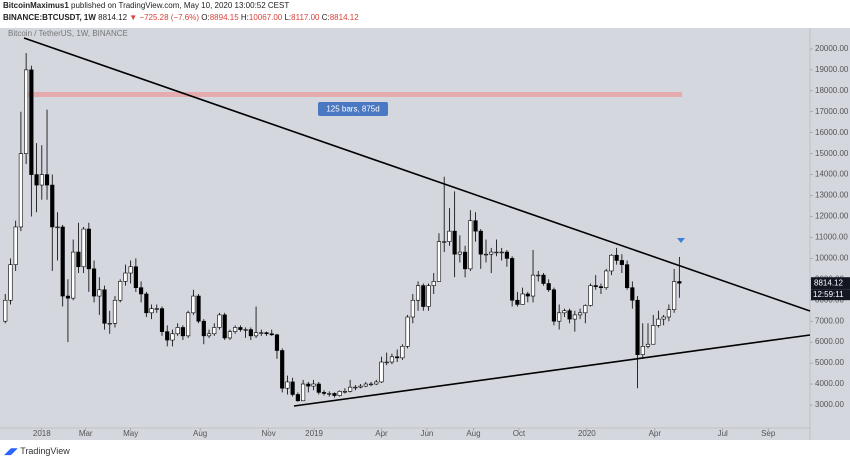  Describe the element at coordinates (49, 17) in the screenshot. I see `symbol: BINANCE:BTCUSDT, 1W` at that location.